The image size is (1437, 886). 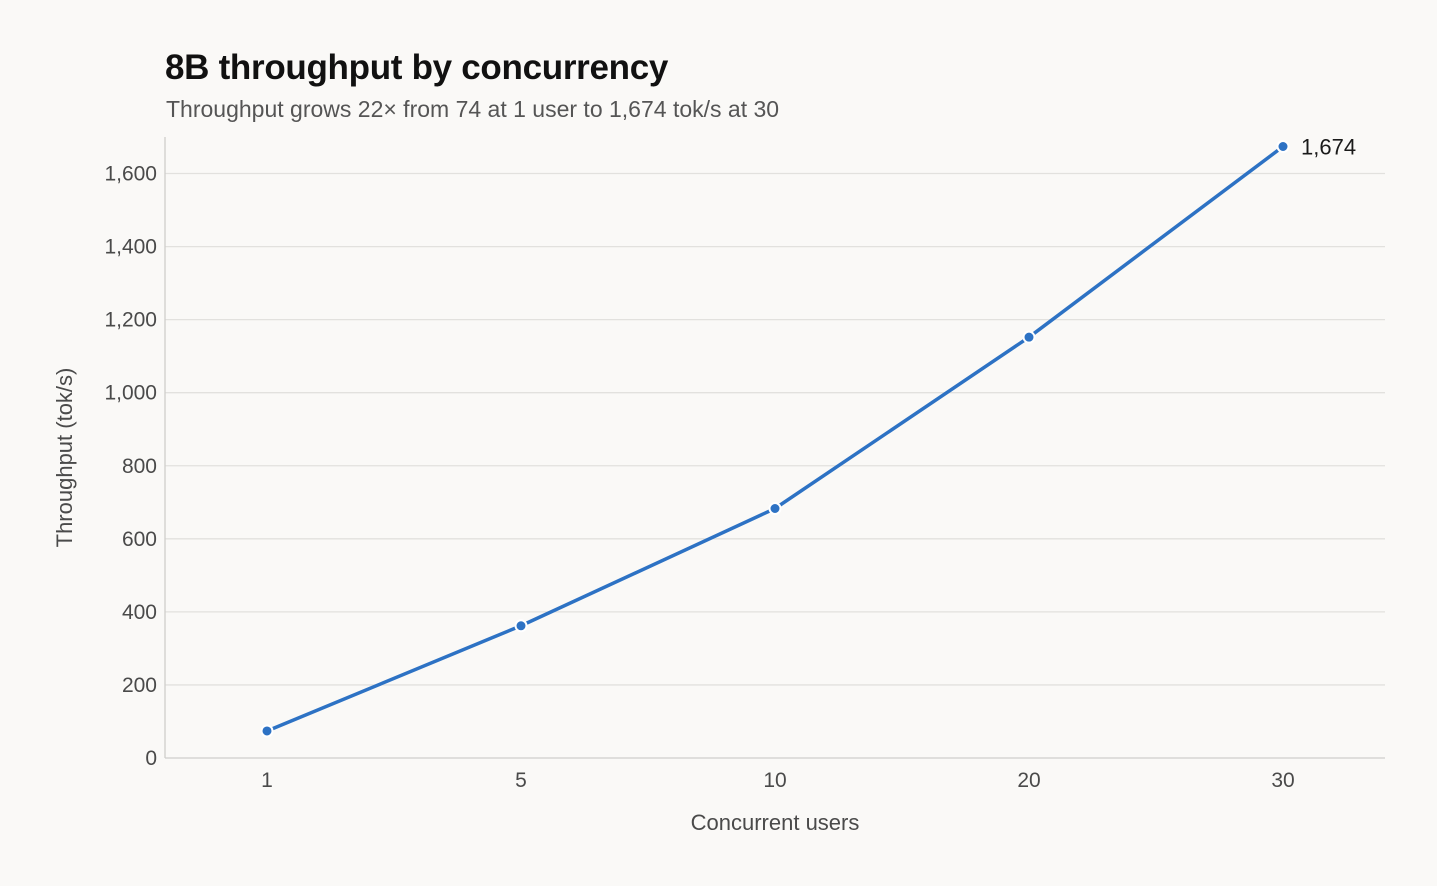 I want to click on y-tick-label: 400, so click(x=139, y=612).